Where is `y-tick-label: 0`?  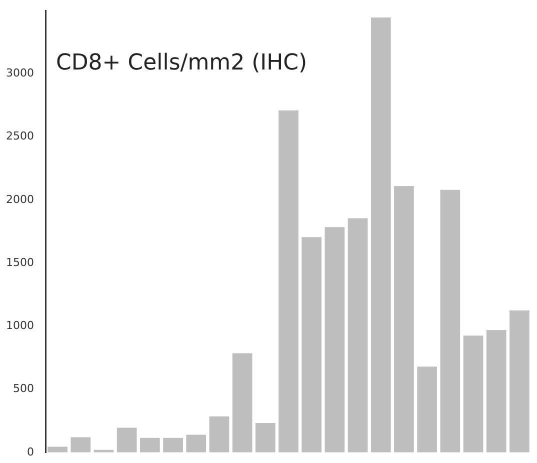 y-tick-label: 0 is located at coordinates (30, 451).